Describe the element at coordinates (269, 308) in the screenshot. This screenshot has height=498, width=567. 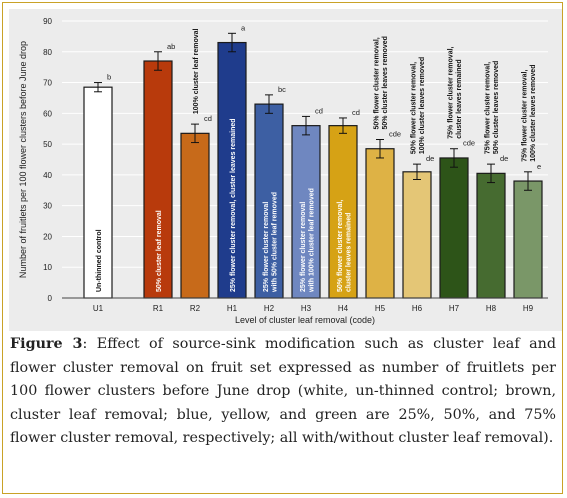
I see `x-tick-label: H2` at that location.